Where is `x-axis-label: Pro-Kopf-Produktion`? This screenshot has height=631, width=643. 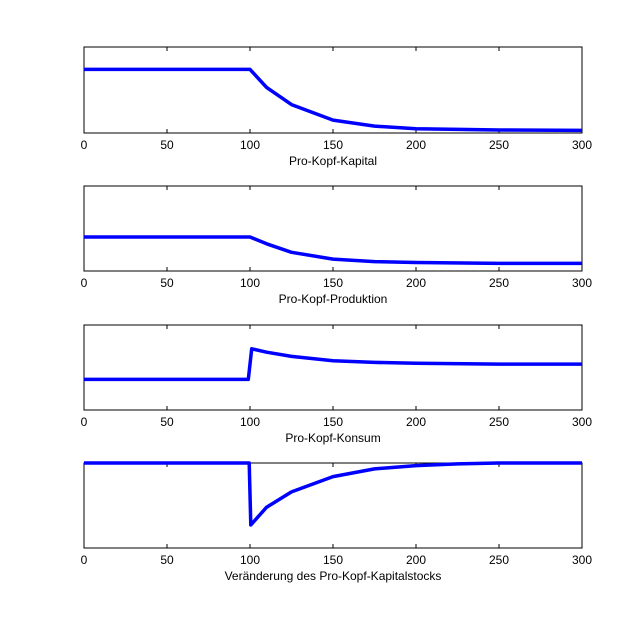 x-axis-label: Pro-Kopf-Produktion is located at coordinates (333, 299).